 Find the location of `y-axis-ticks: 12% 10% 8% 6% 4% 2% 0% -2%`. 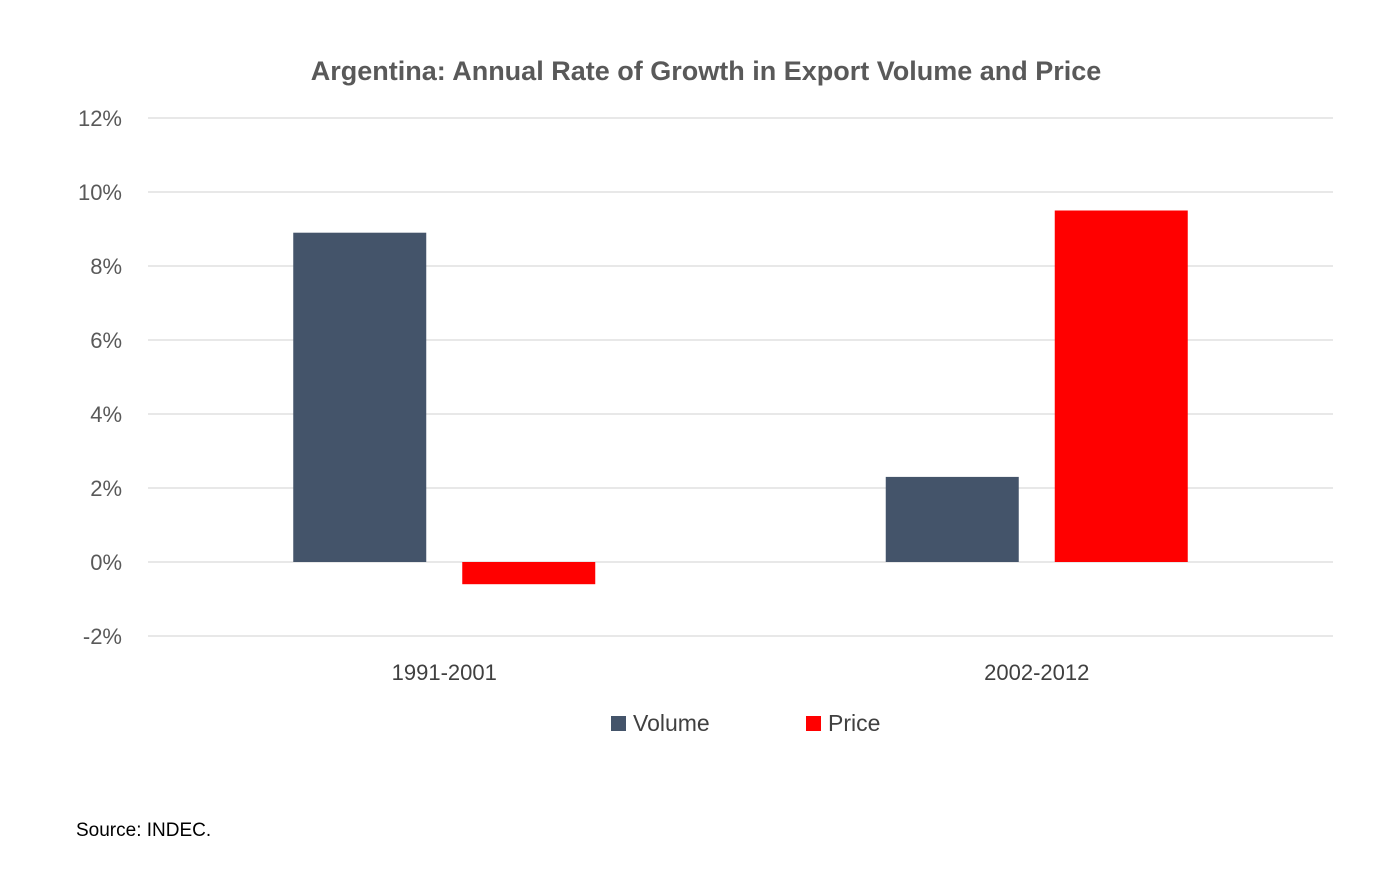

y-axis-ticks: 12% 10% 8% 6% 4% 2% 0% -2% is located at coordinates (100, 377).